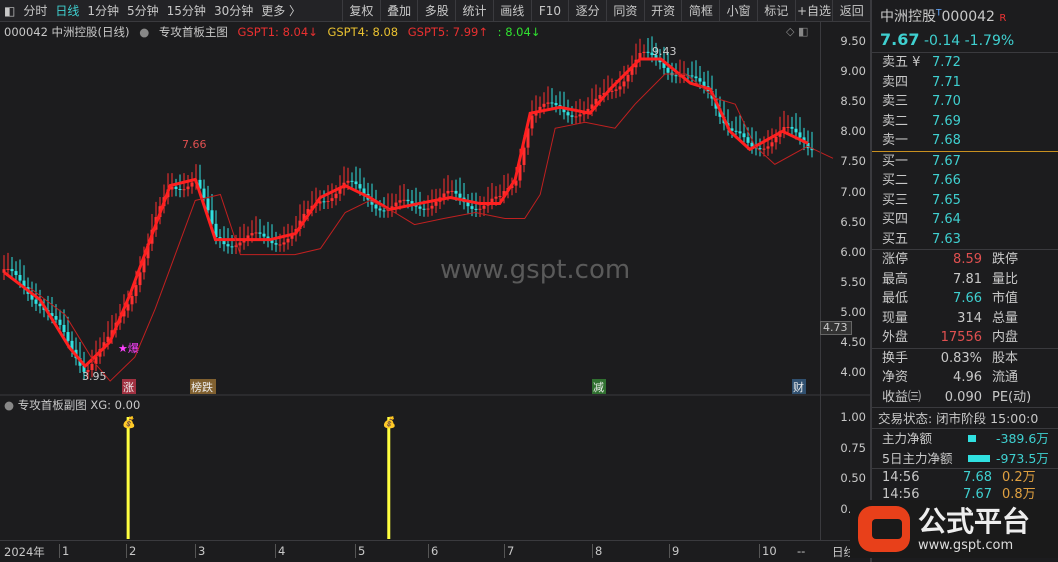 This screenshot has height=562, width=1058. Describe the element at coordinates (989, 41) in the screenshot. I see `price-pct: -1.79%` at that location.